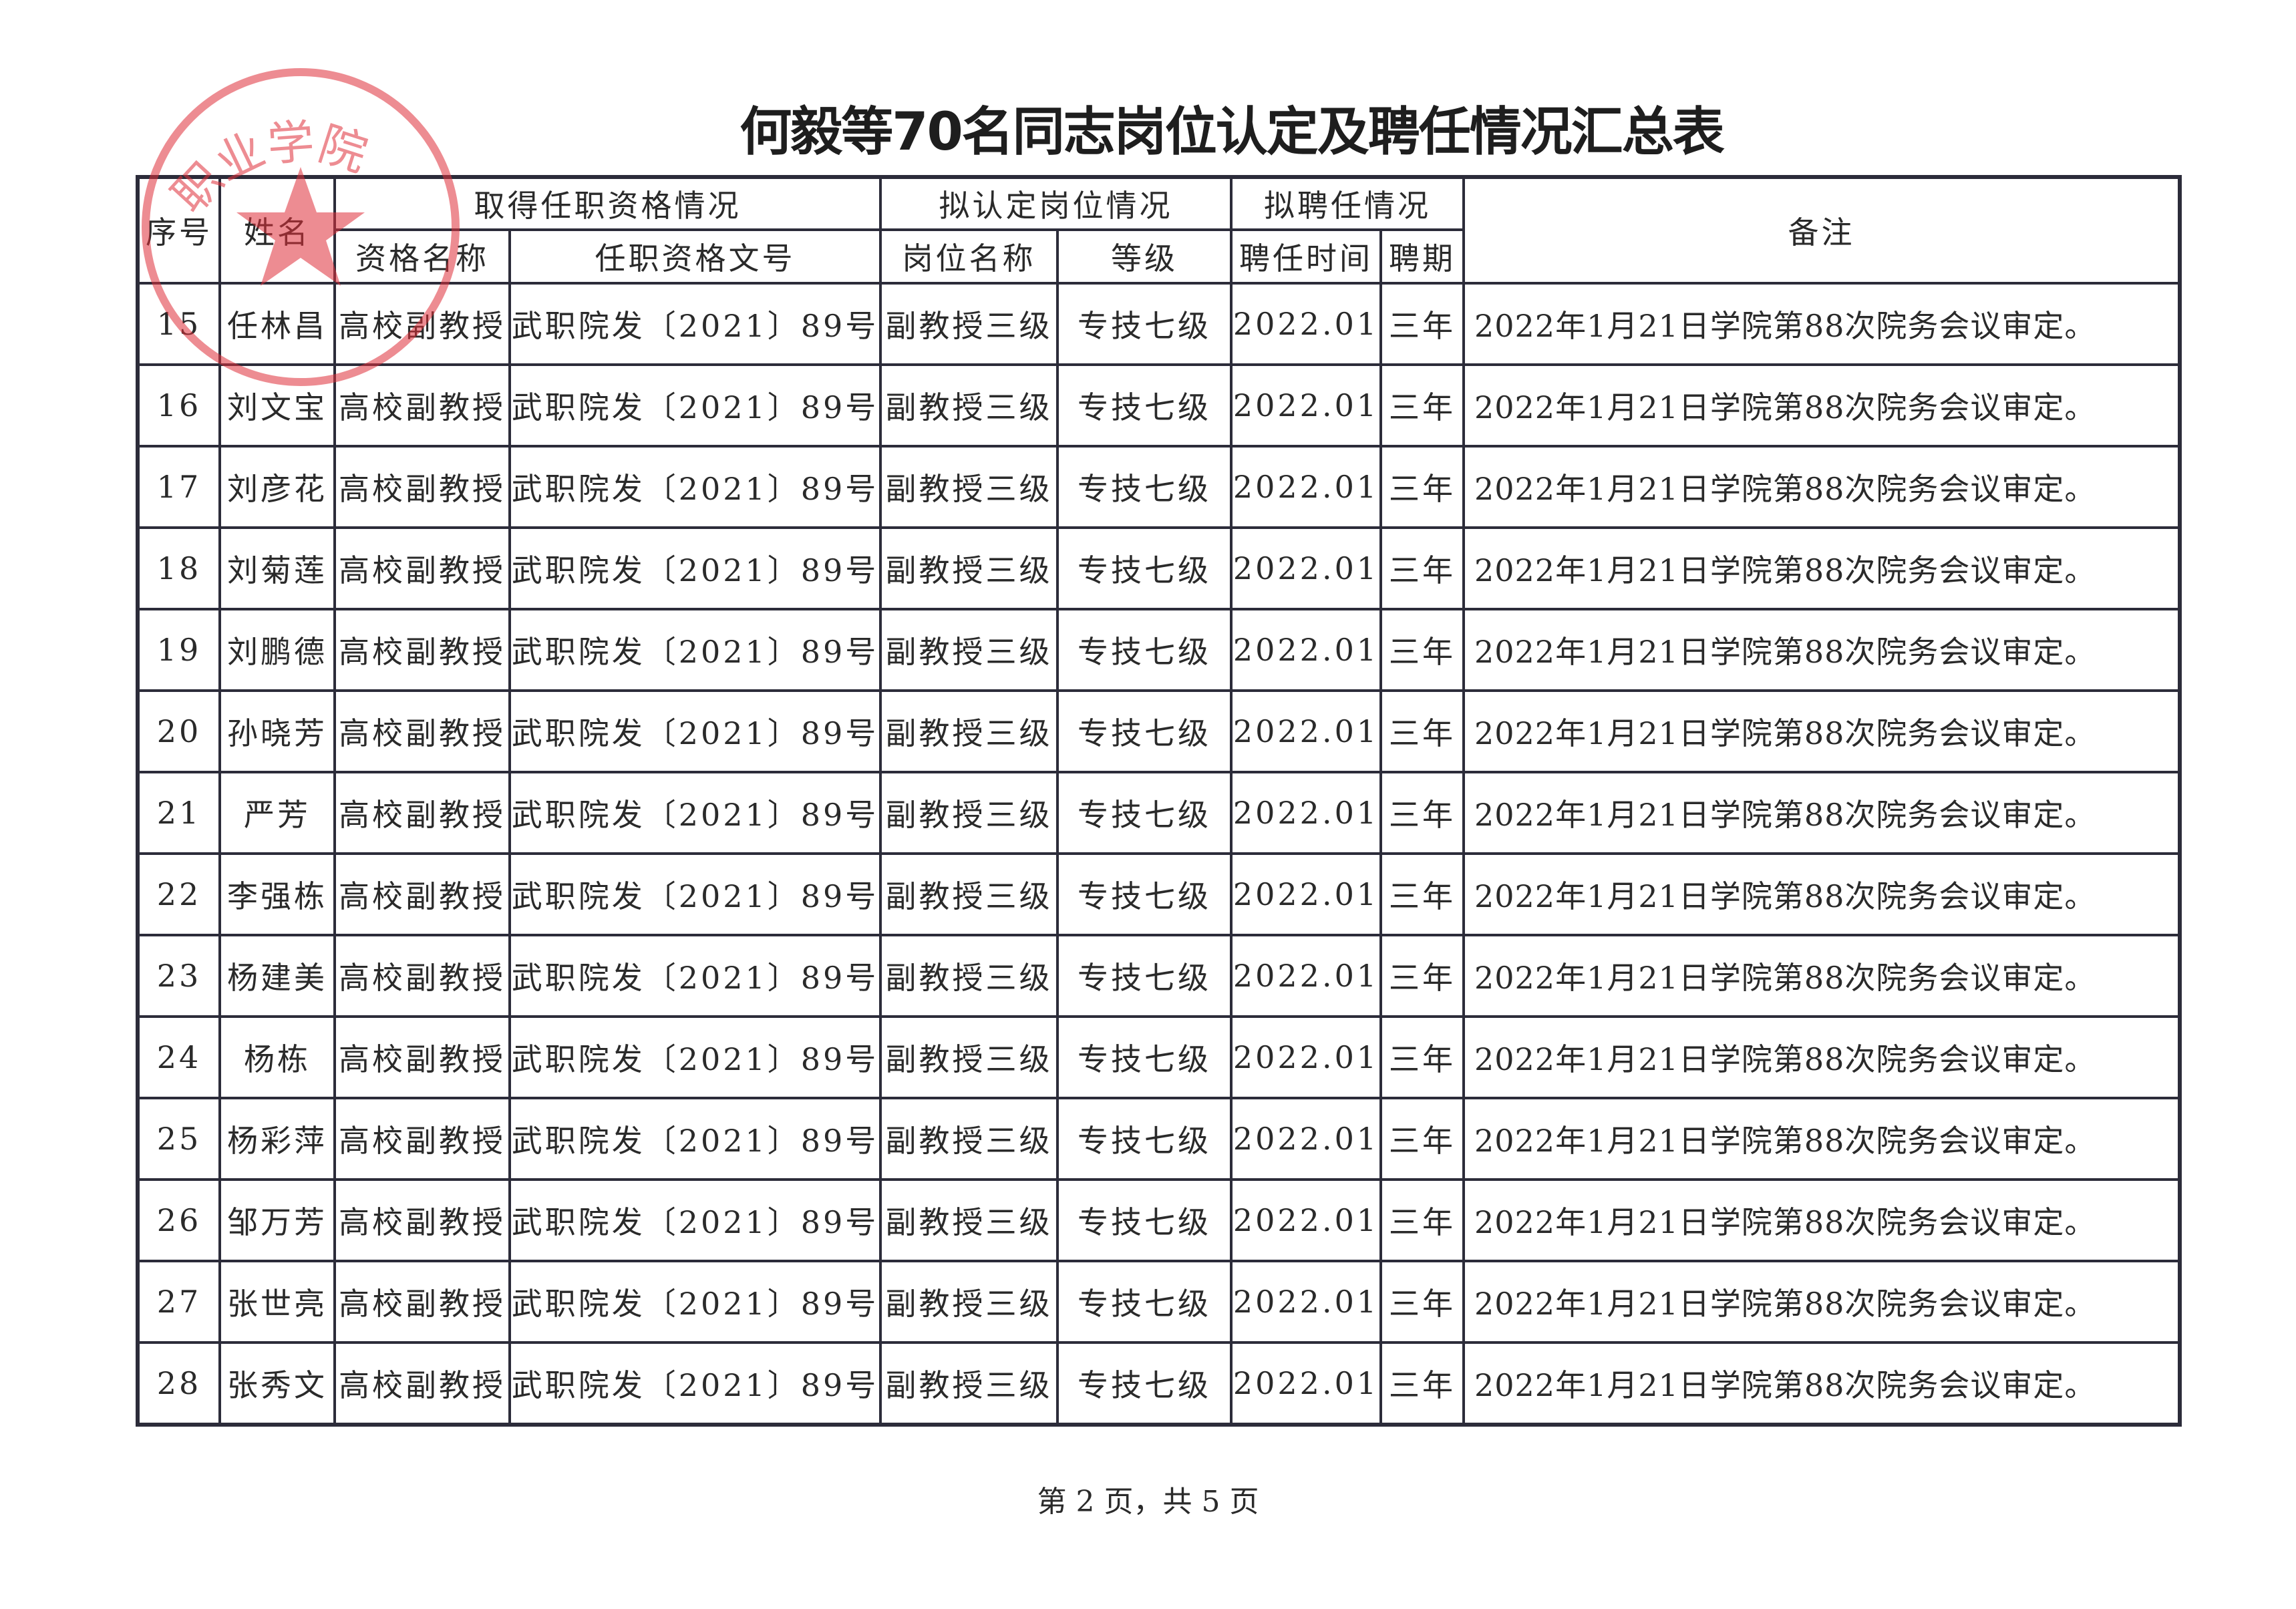 This screenshot has width=2296, height=1609. What do you see at coordinates (277, 1220) in the screenshot?
I see `cell-name: 邹万芳` at bounding box center [277, 1220].